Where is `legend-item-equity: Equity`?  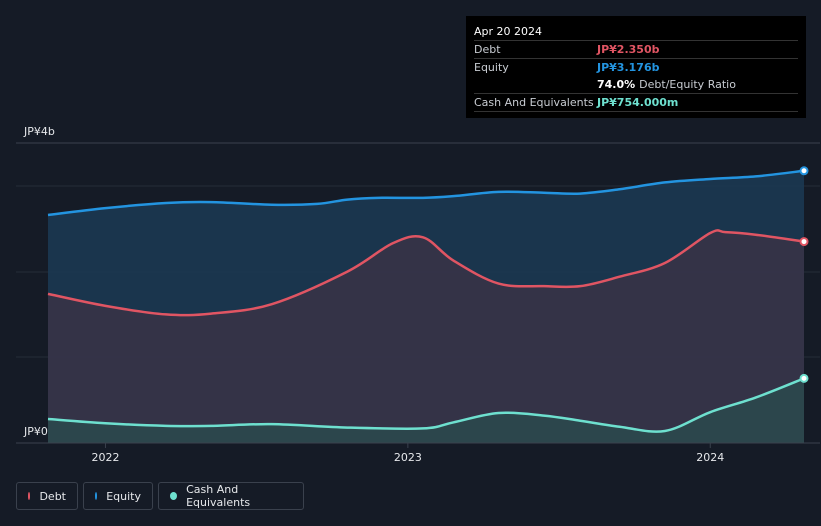
legend-item-equity: Equity is located at coordinates (118, 496).